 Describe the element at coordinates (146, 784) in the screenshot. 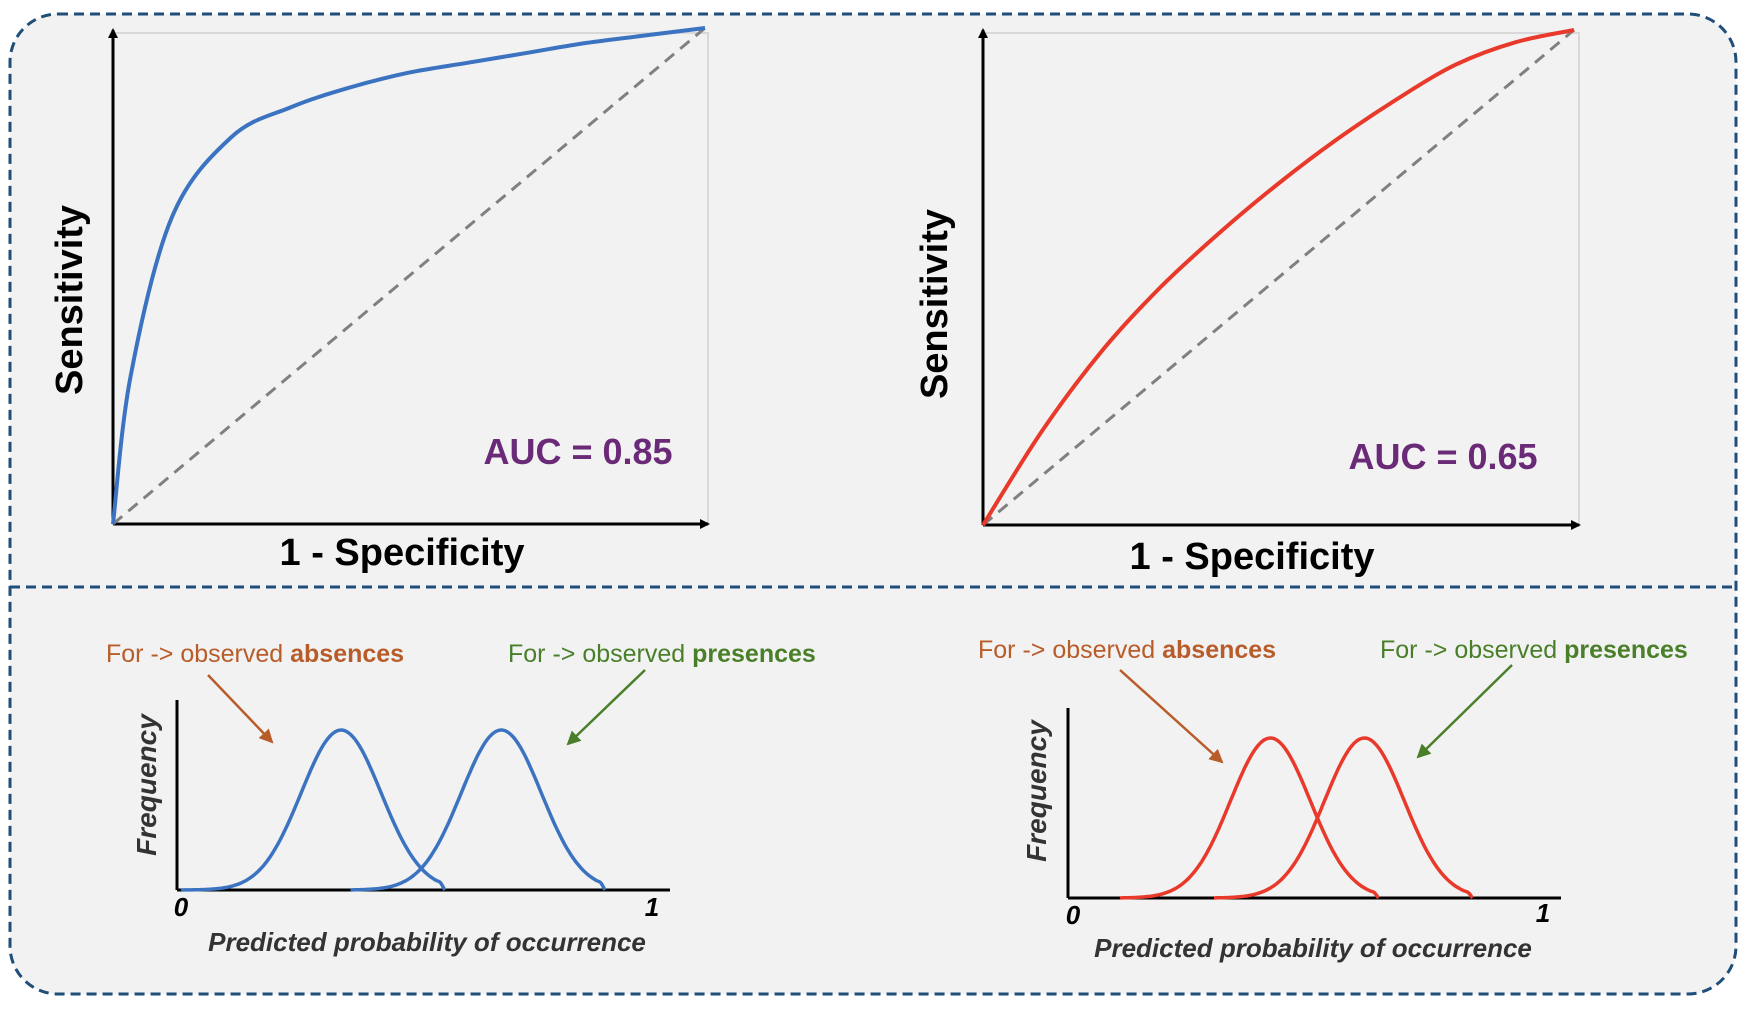

I see `dist-left-y-label: Frequency` at that location.